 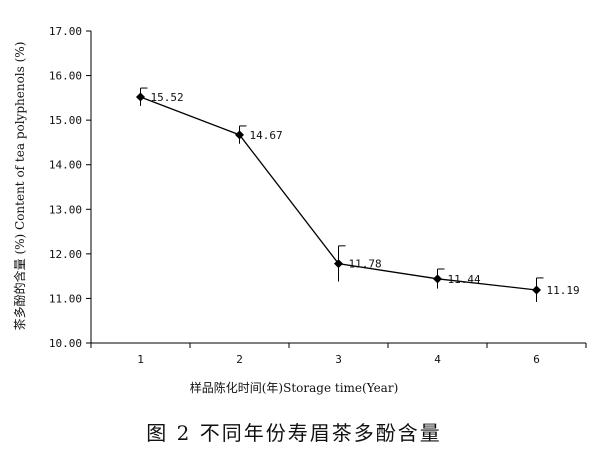 What do you see at coordinates (365, 264) in the screenshot?
I see `data-label: 11.78` at bounding box center [365, 264].